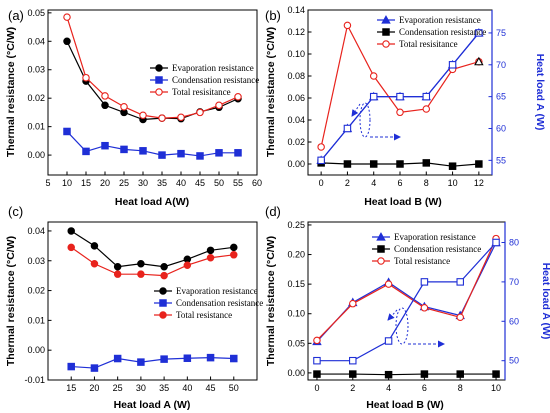 The height and width of the screenshot is (413, 550). I want to click on x-tick-label: 6, so click(399, 183).